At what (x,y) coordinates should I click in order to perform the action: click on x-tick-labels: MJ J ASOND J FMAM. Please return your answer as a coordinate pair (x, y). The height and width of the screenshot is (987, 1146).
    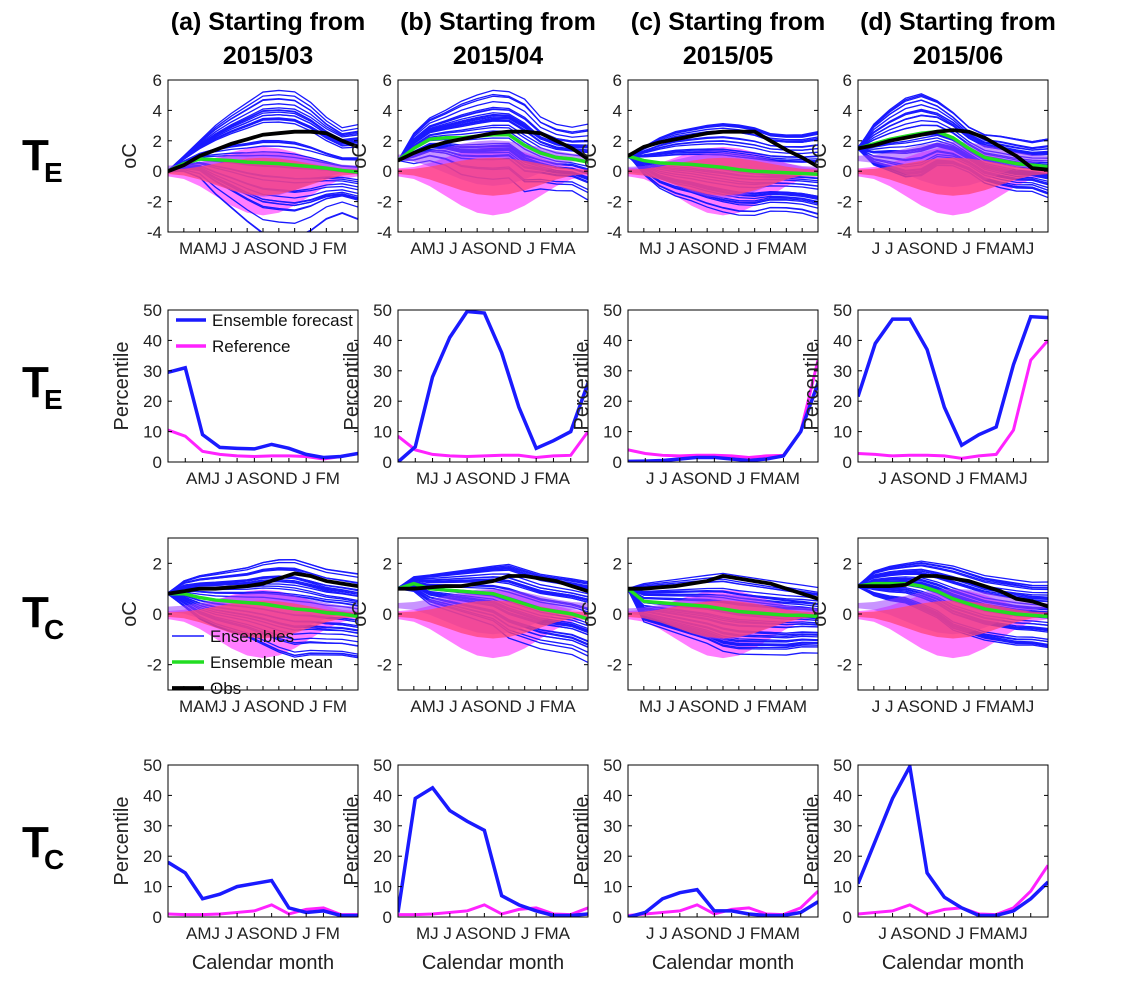
    Looking at the image, I should click on (723, 248).